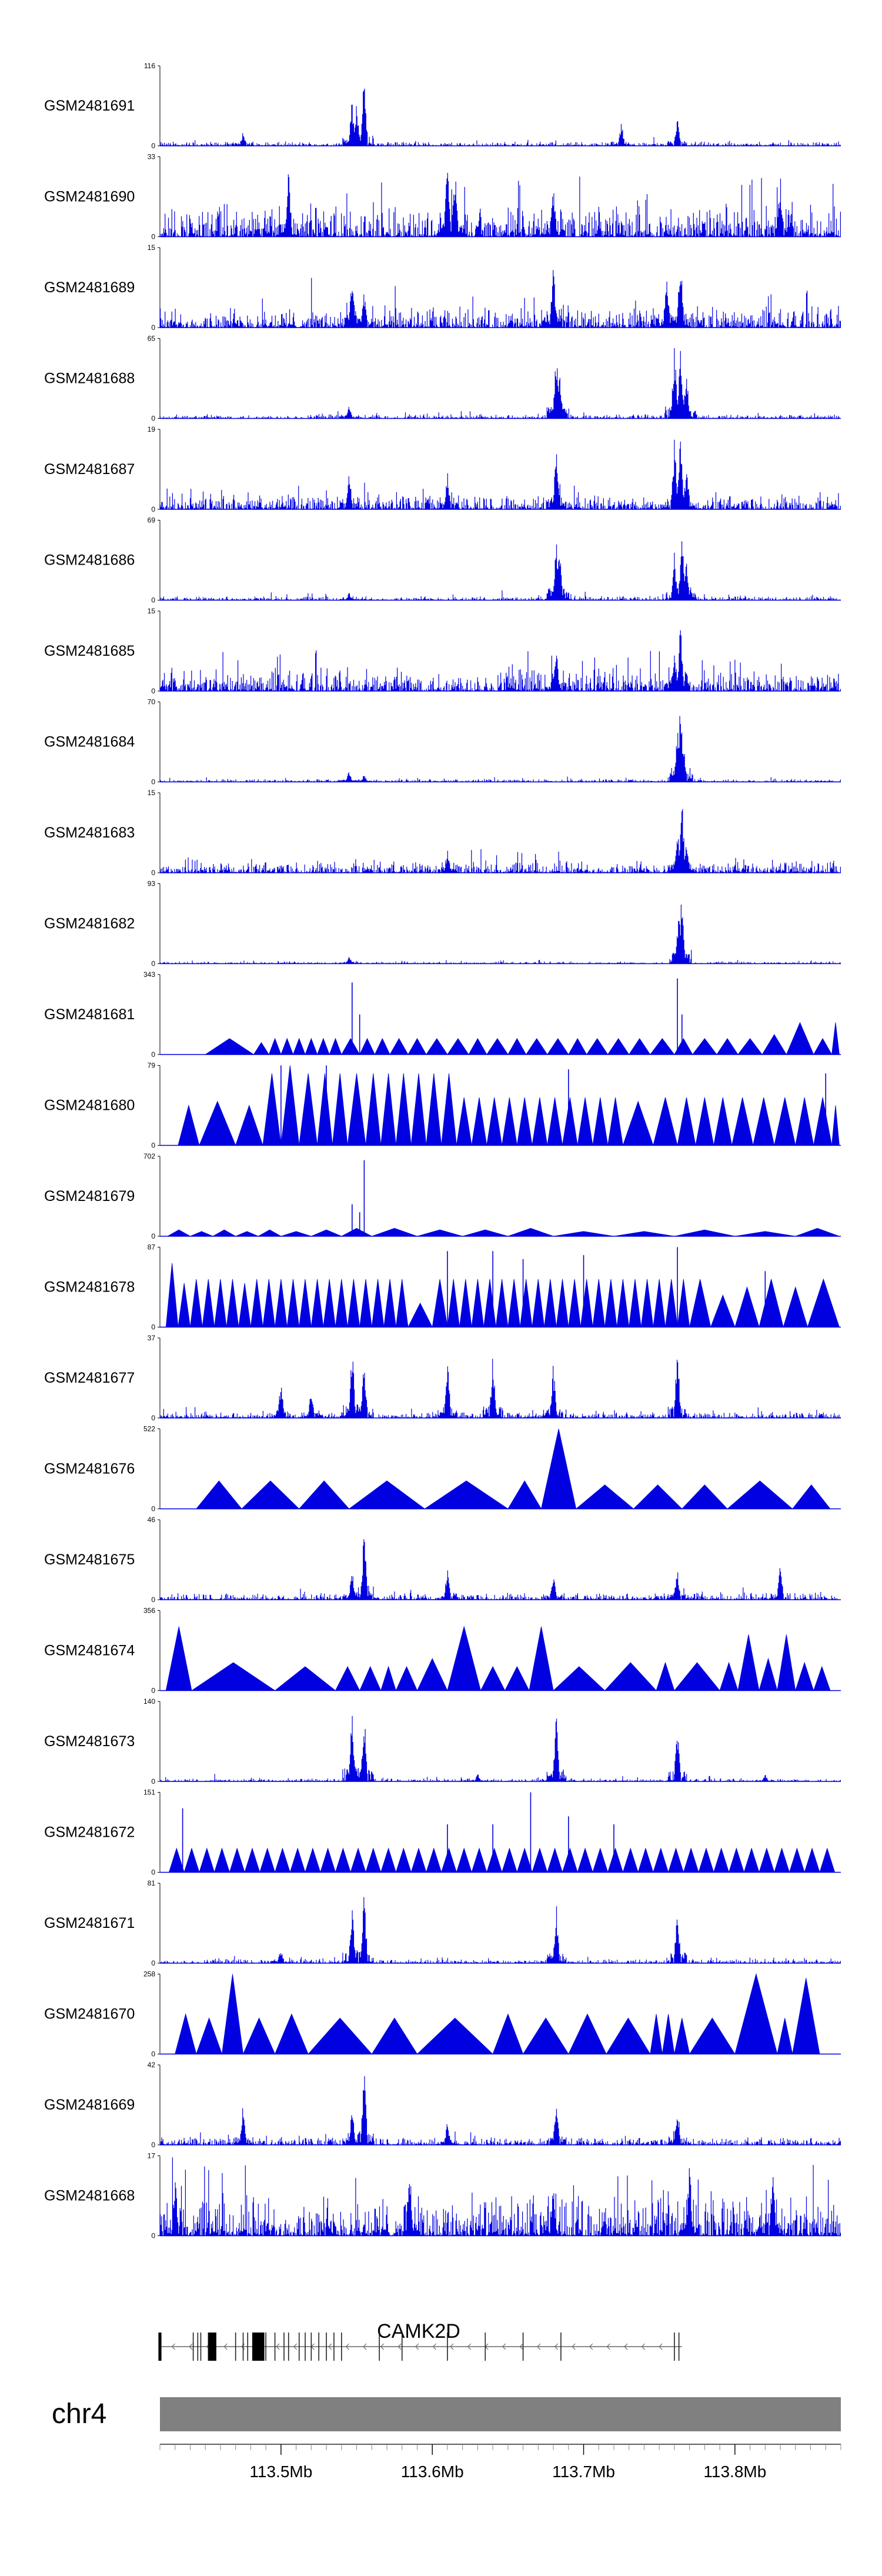  What do you see at coordinates (79, 2414) in the screenshot?
I see `chromosome-label: chr4` at bounding box center [79, 2414].